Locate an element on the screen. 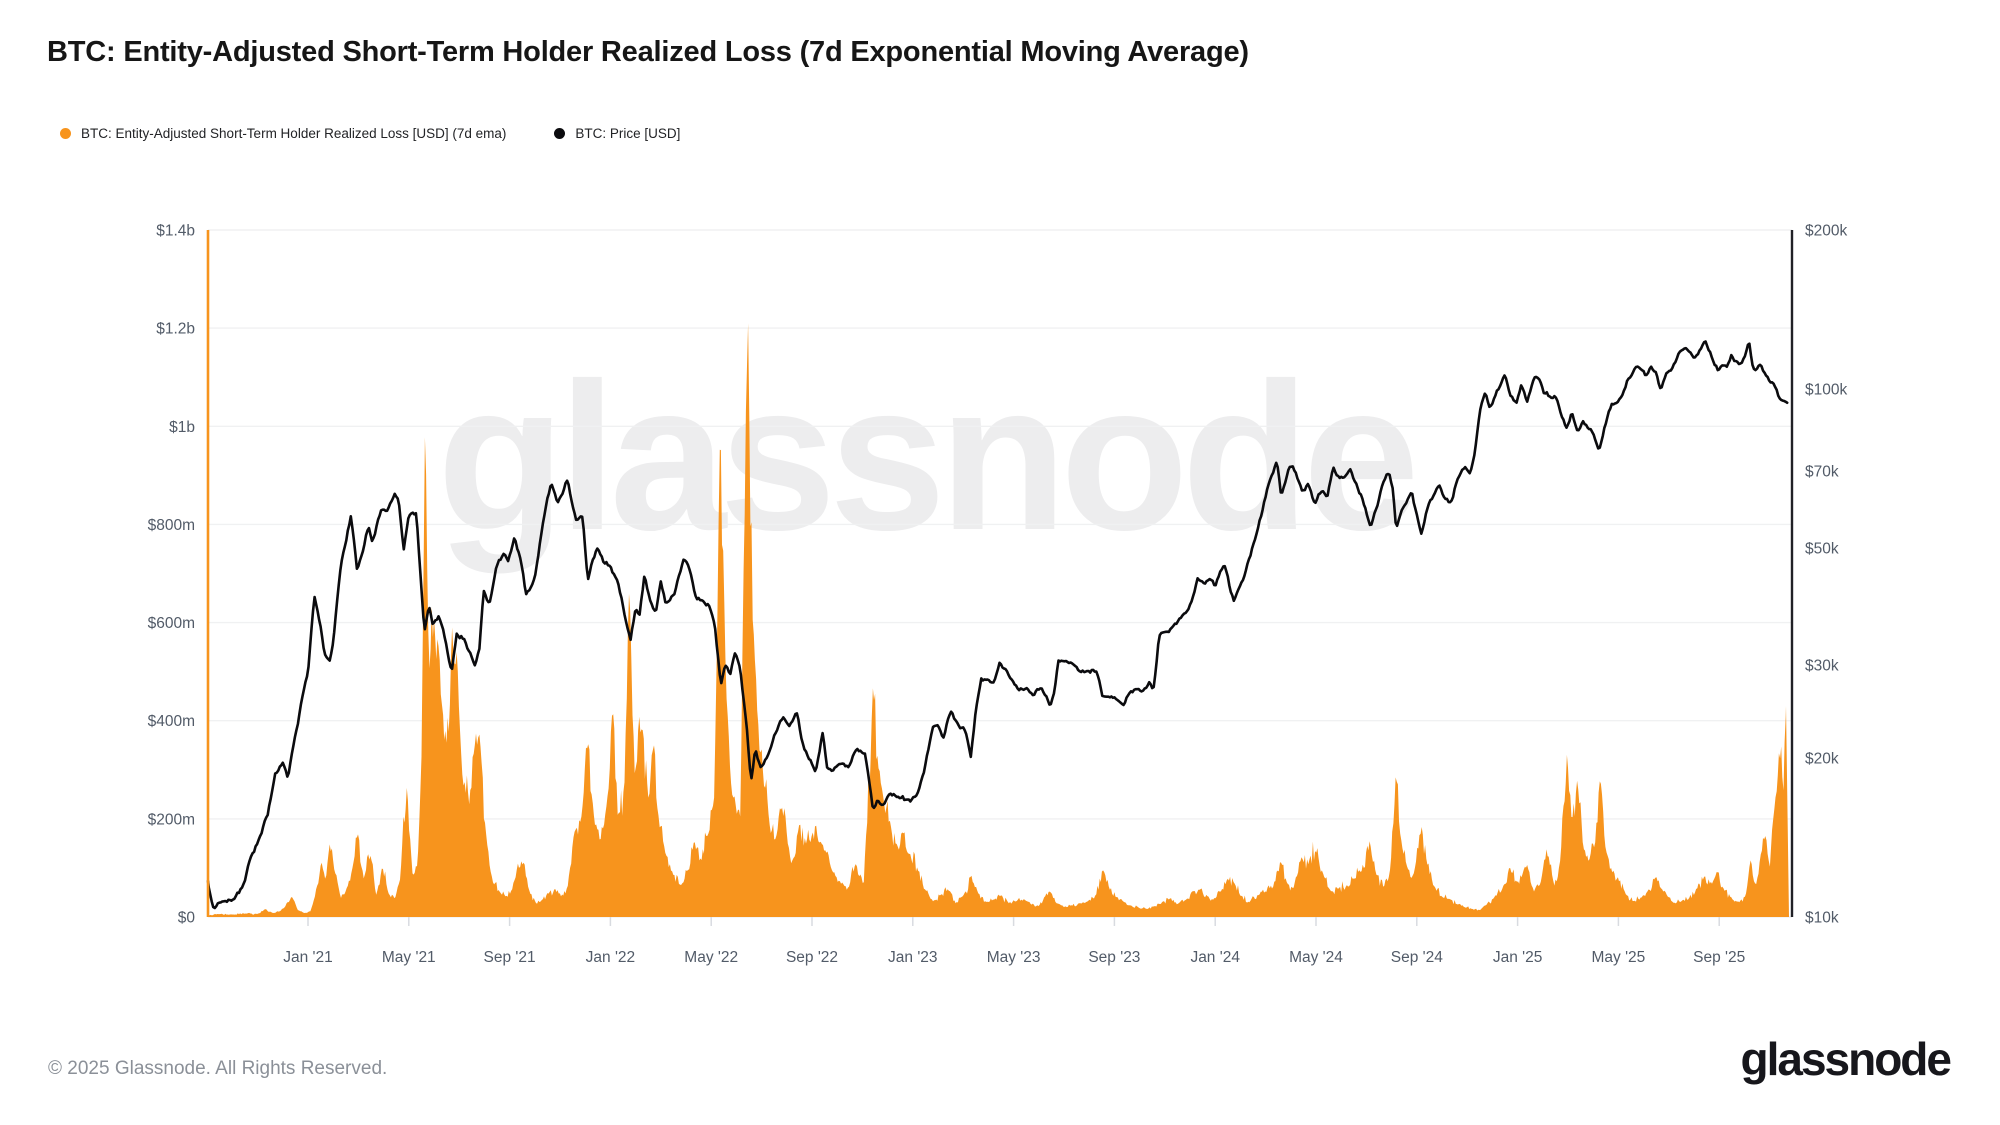 This screenshot has width=2000, height=1125. left-axis-tick-label: $800m is located at coordinates (171, 525).